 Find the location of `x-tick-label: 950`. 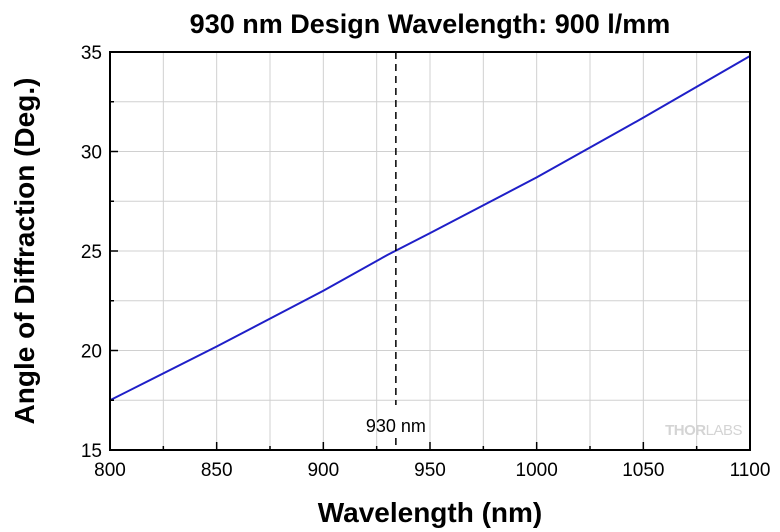

x-tick-label: 950 is located at coordinates (430, 470).